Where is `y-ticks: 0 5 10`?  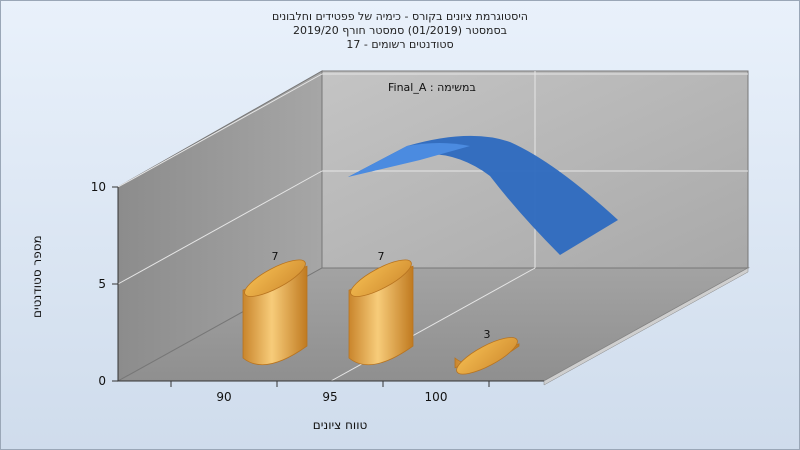
y-ticks: 0 5 10 is located at coordinates (104, 284).